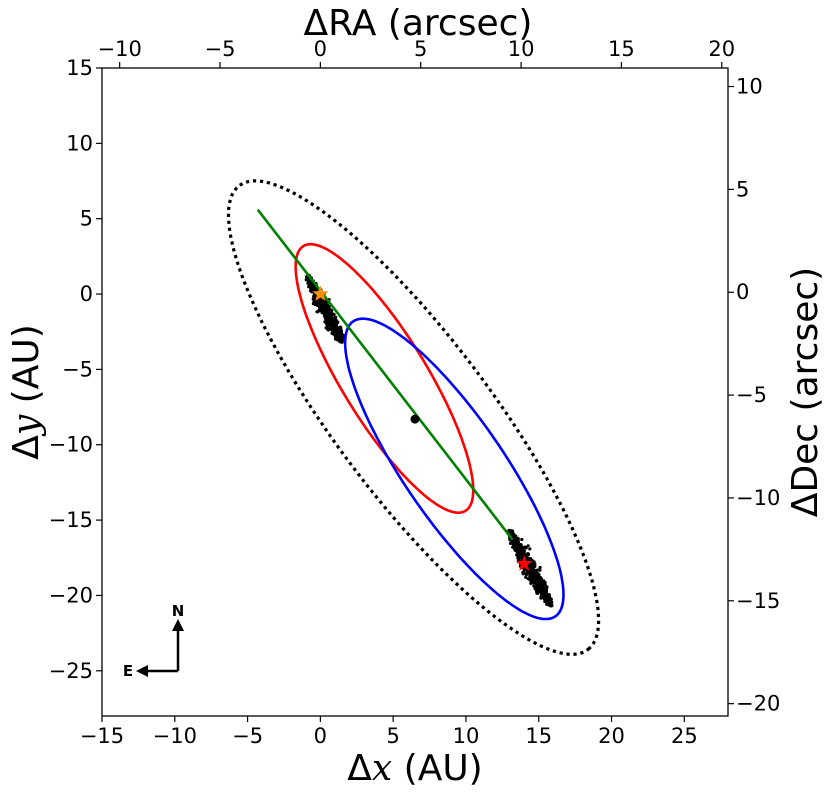  I want to click on dec-tick-label: 0, so click(742, 292).